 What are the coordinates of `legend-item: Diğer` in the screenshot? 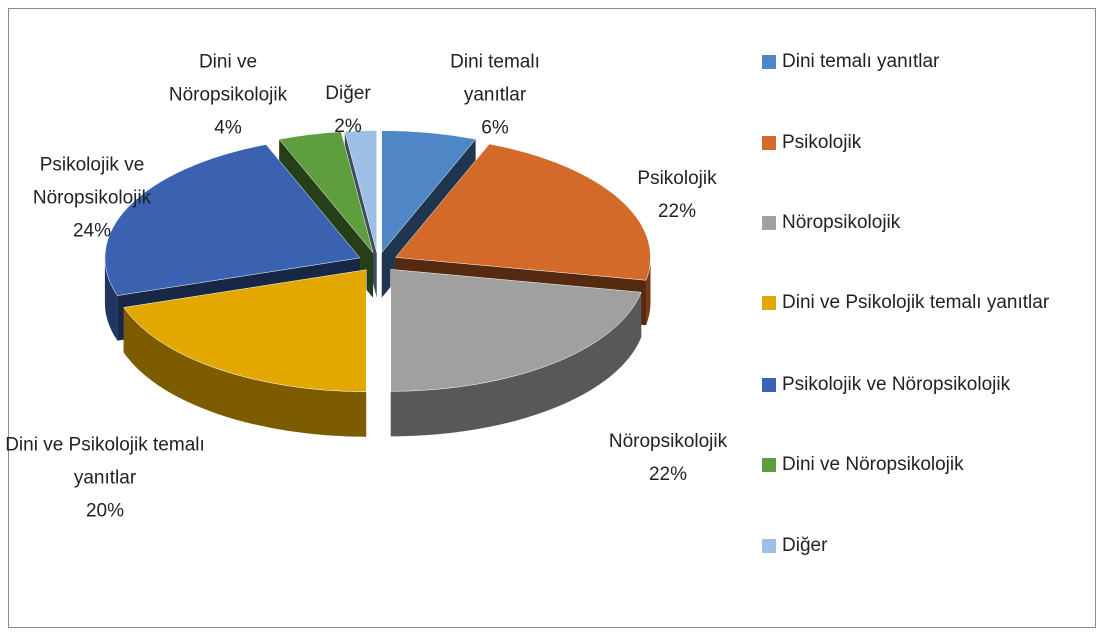 It's located at (922, 545).